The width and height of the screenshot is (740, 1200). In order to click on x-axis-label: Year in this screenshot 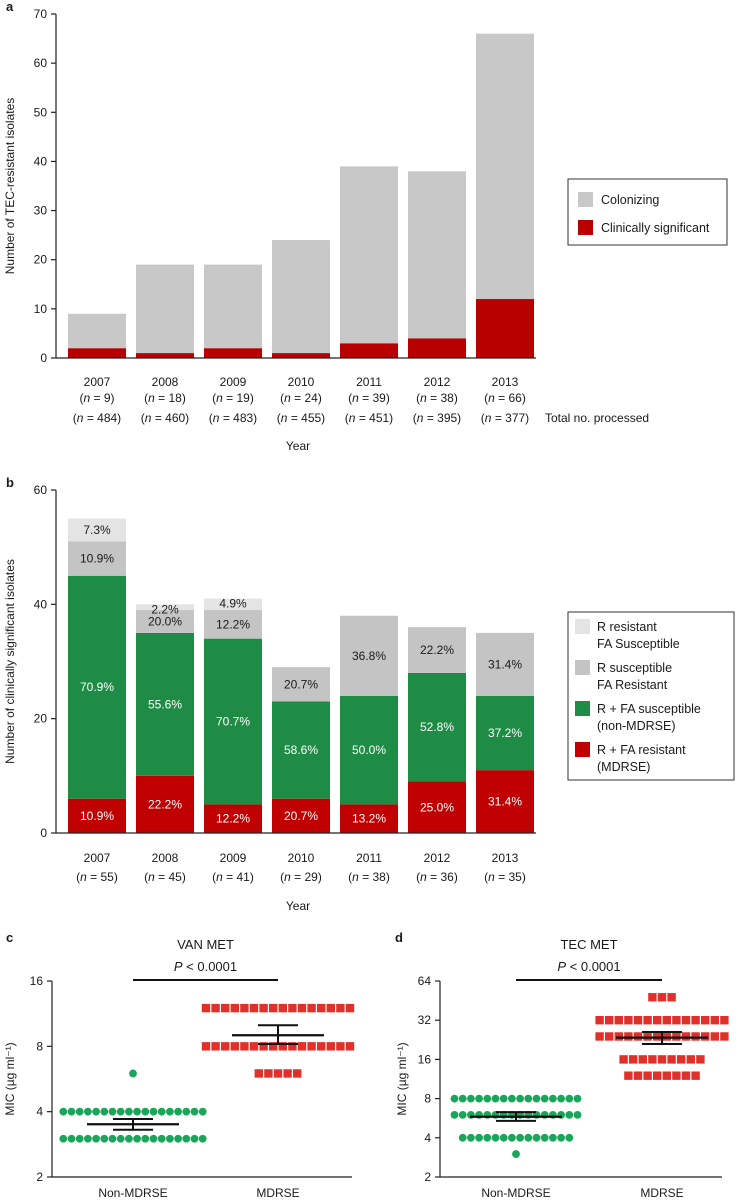, I will do `click(298, 906)`.